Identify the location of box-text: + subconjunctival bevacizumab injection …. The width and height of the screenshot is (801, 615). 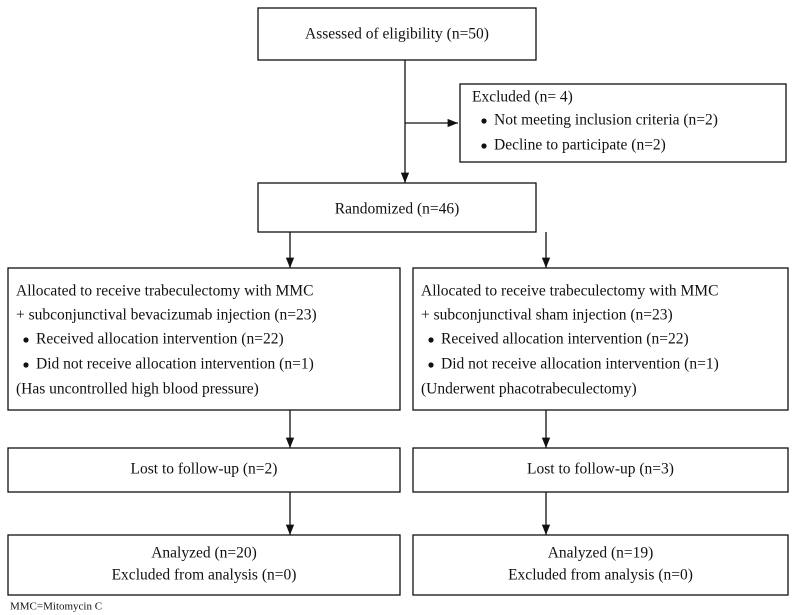
(166, 315).